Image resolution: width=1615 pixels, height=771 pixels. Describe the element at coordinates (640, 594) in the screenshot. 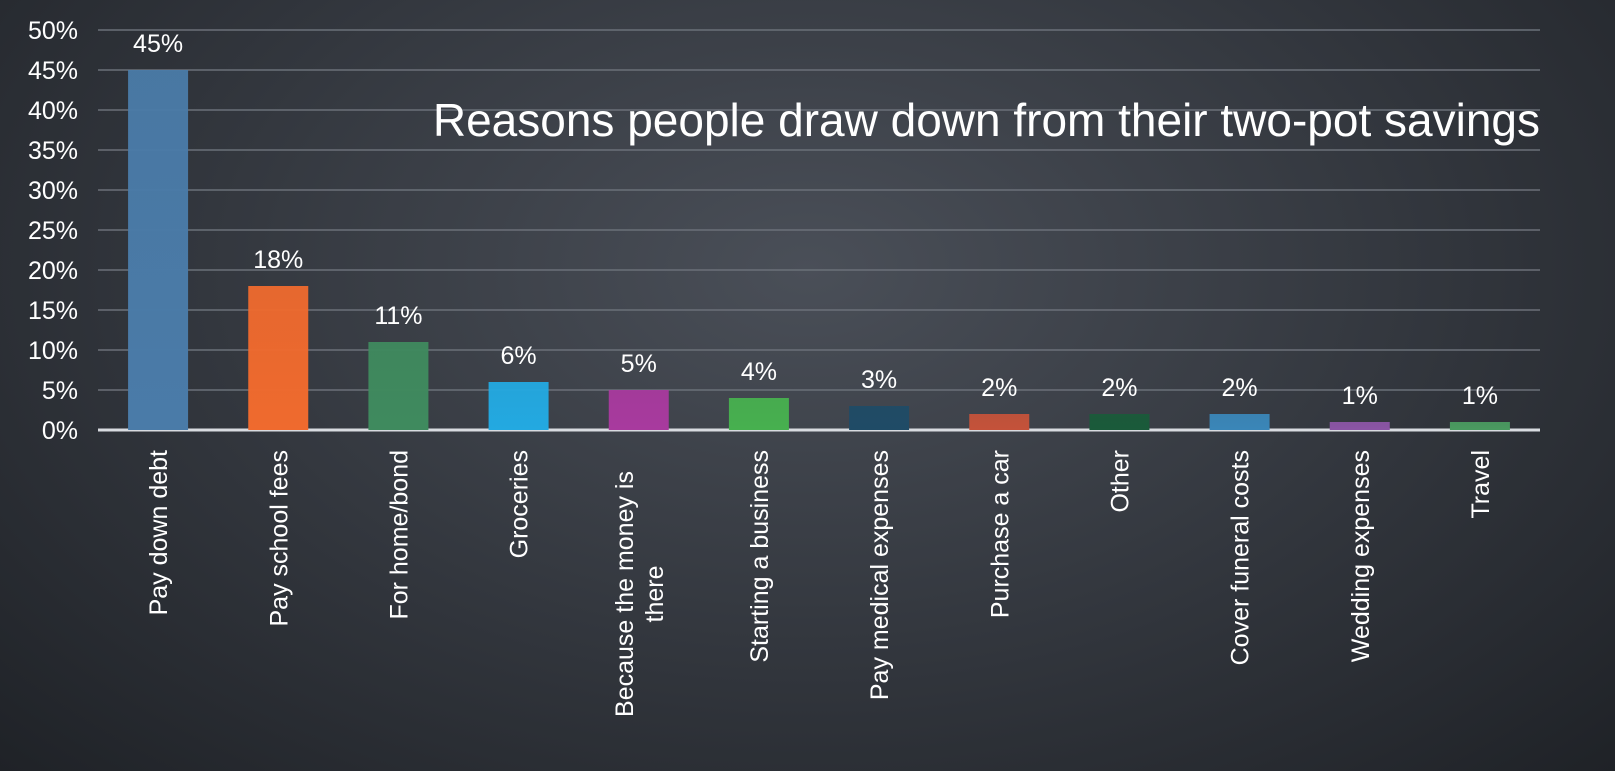

I see `category-label: Because the money isthere` at that location.